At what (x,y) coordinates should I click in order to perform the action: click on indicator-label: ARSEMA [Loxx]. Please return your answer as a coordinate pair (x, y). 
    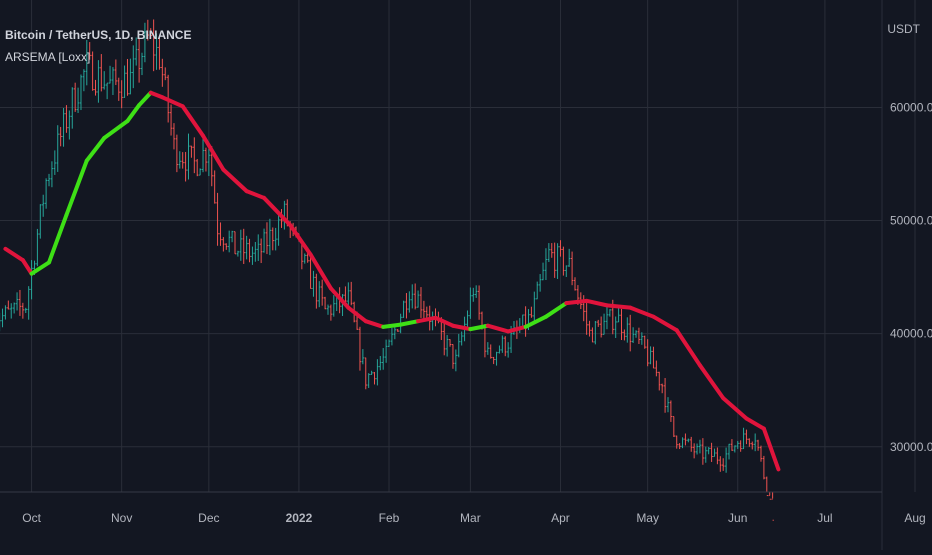
    Looking at the image, I should click on (48, 57).